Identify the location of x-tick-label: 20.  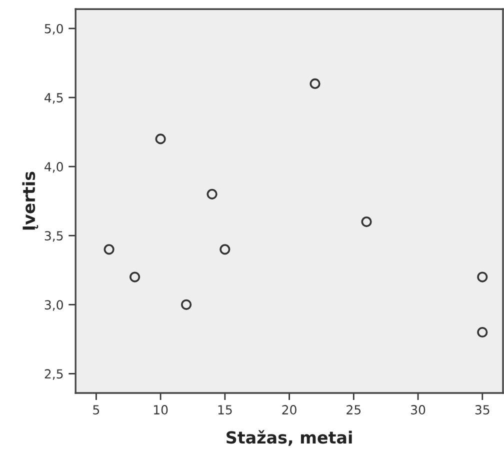
(289, 409).